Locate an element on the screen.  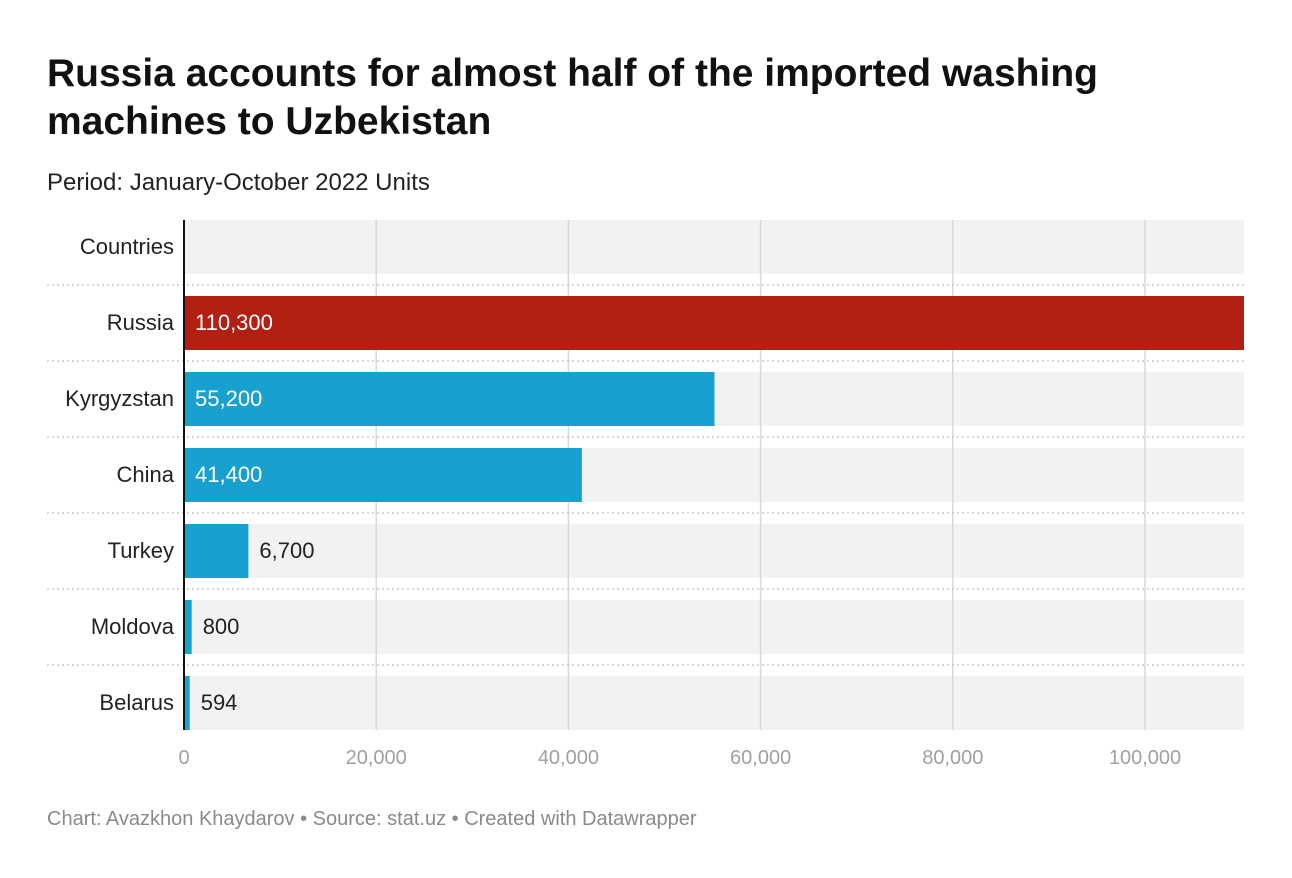
value-label: 110,300 is located at coordinates (234, 322).